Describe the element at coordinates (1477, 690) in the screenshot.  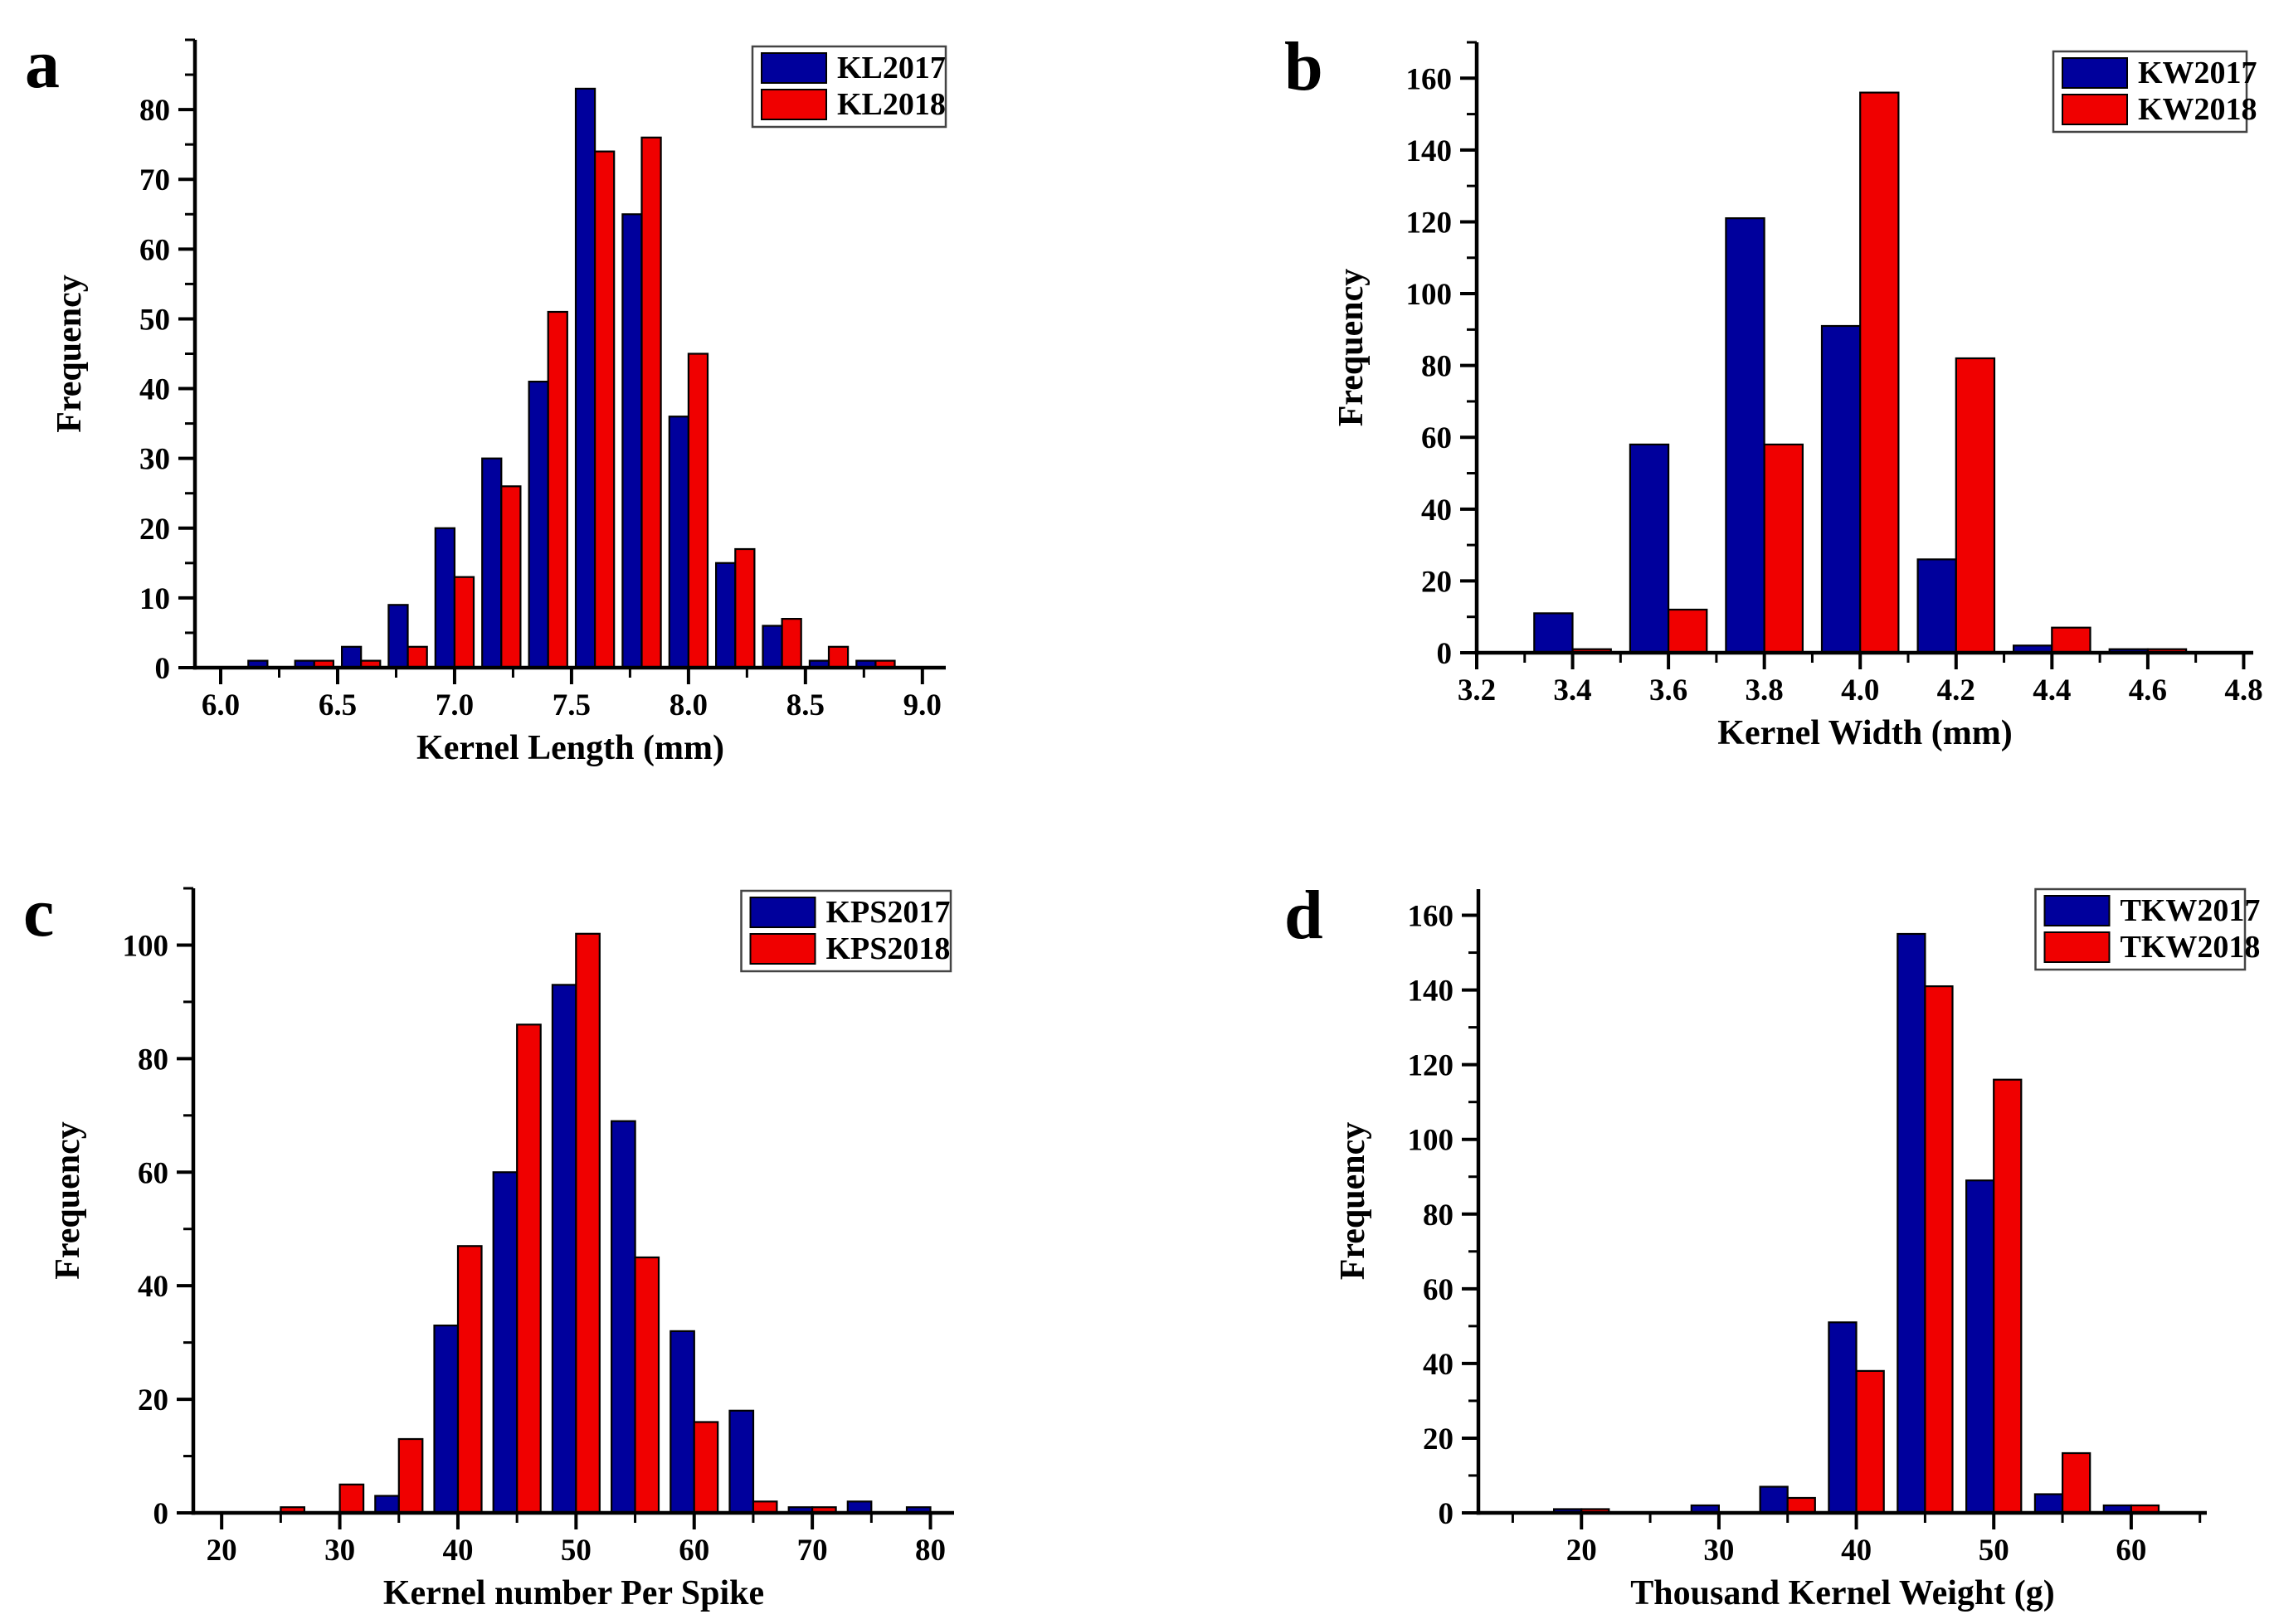
I see `x-tick-label: 3.2` at that location.